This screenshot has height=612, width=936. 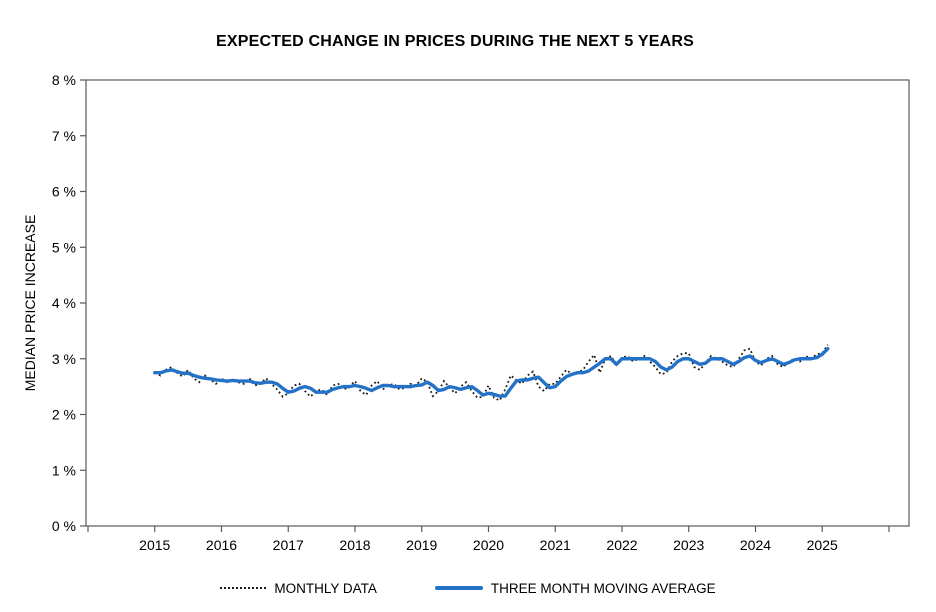 What do you see at coordinates (621, 545) in the screenshot?
I see `x-tick-label: 2022` at bounding box center [621, 545].